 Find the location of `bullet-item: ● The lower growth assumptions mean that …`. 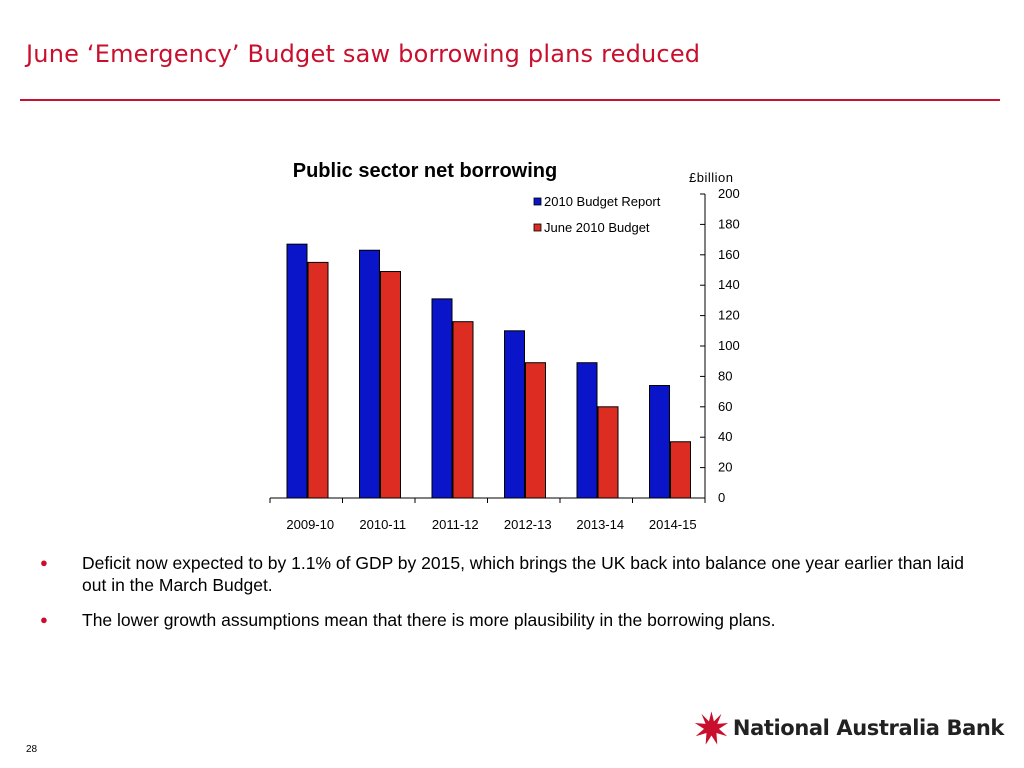

bullet-item: ● The lower growth assumptions mean that … is located at coordinates (505, 620).